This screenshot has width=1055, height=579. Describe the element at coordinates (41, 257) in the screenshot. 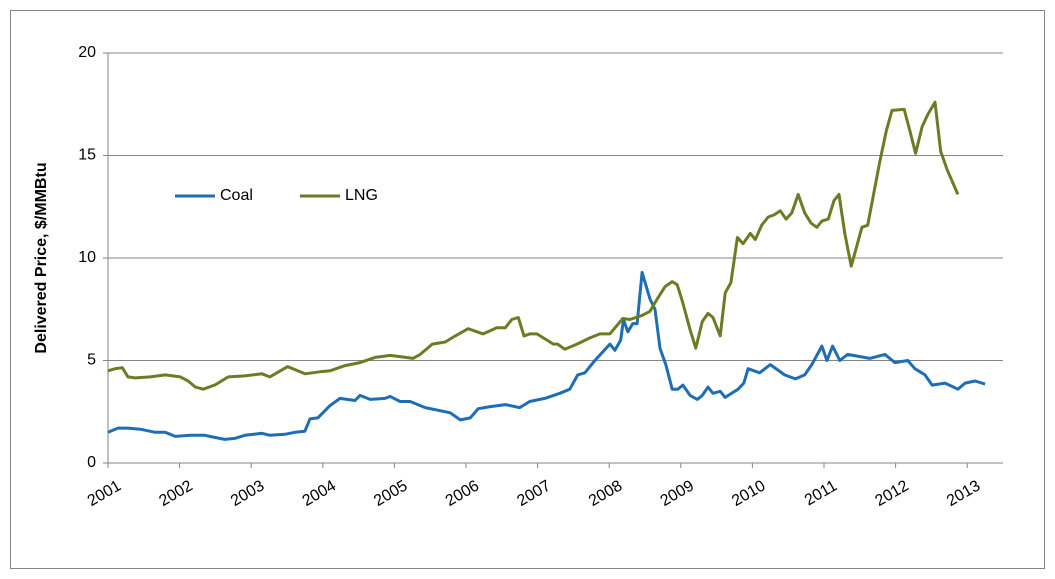

I see `y-axis-label: Delivered Price, $/MMBtu` at that location.